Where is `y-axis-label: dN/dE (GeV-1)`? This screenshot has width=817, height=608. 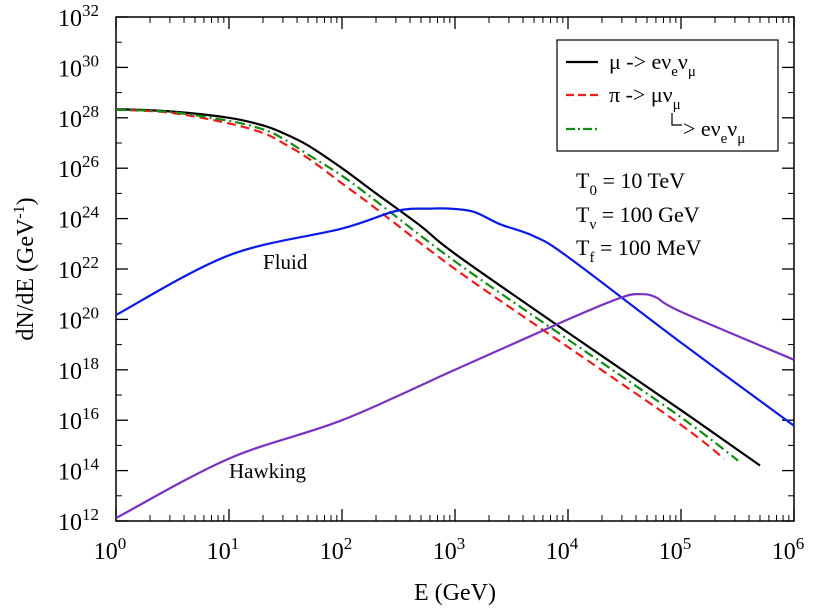 y-axis-label: dN/dE (GeV-1) is located at coordinates (25, 268).